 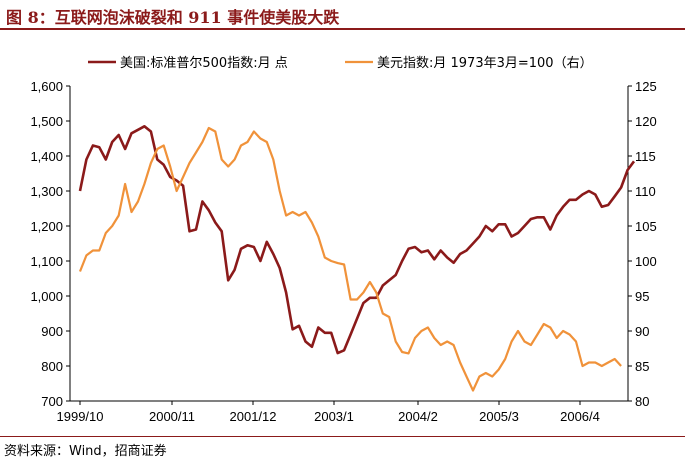 What do you see at coordinates (46, 296) in the screenshot?
I see `left-tick-label: 1,000` at bounding box center [46, 296].